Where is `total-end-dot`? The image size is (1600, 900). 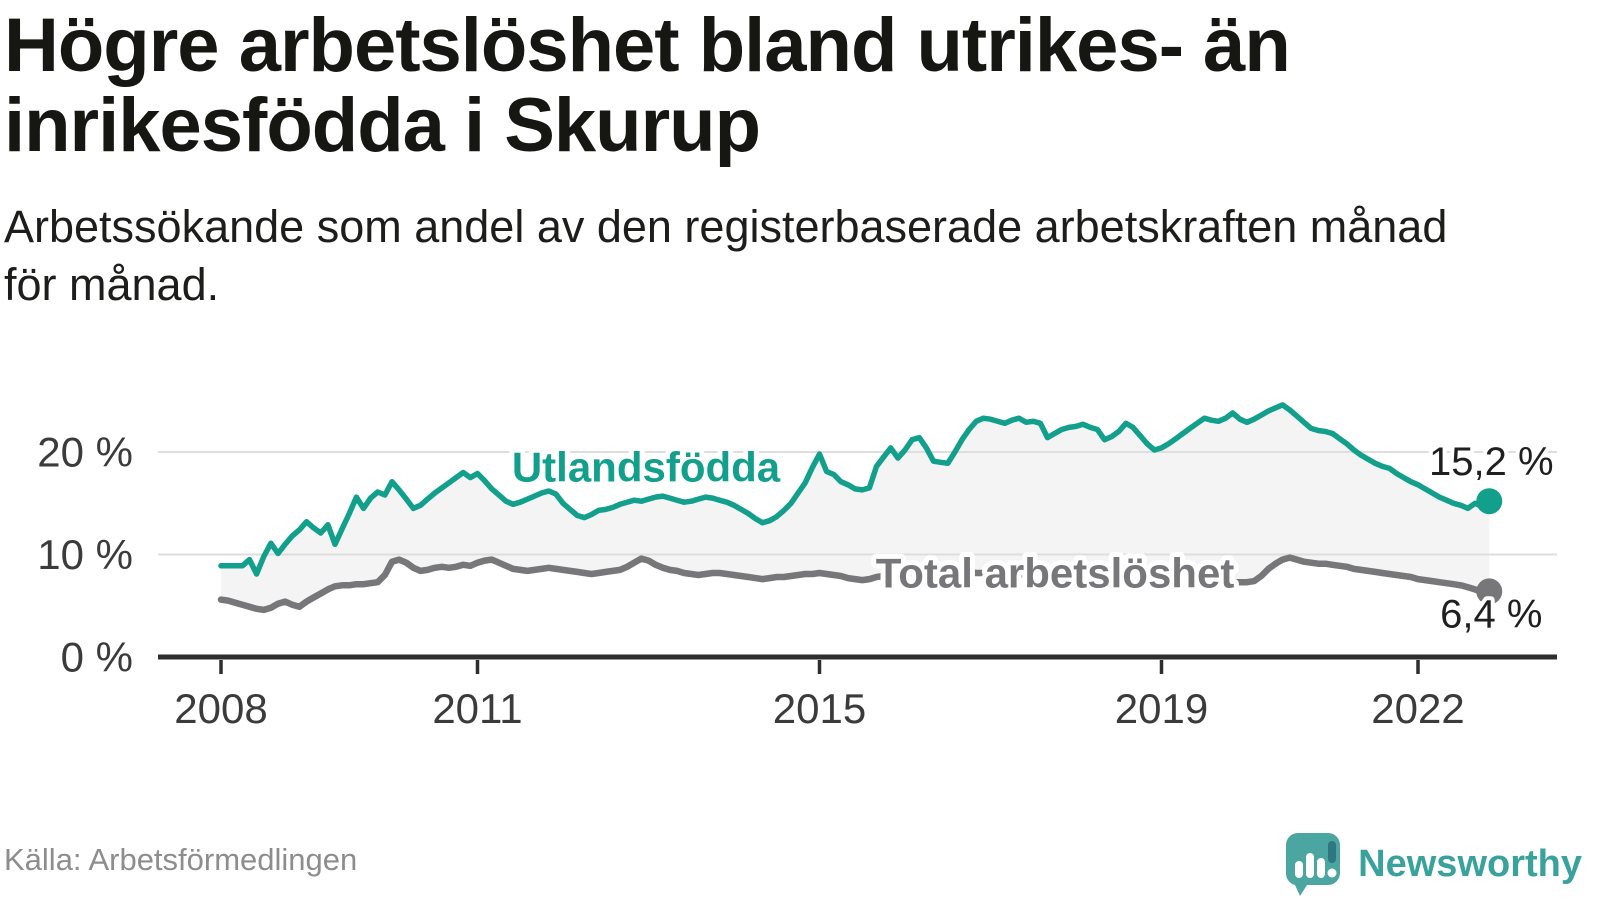 total-end-dot is located at coordinates (1489, 591).